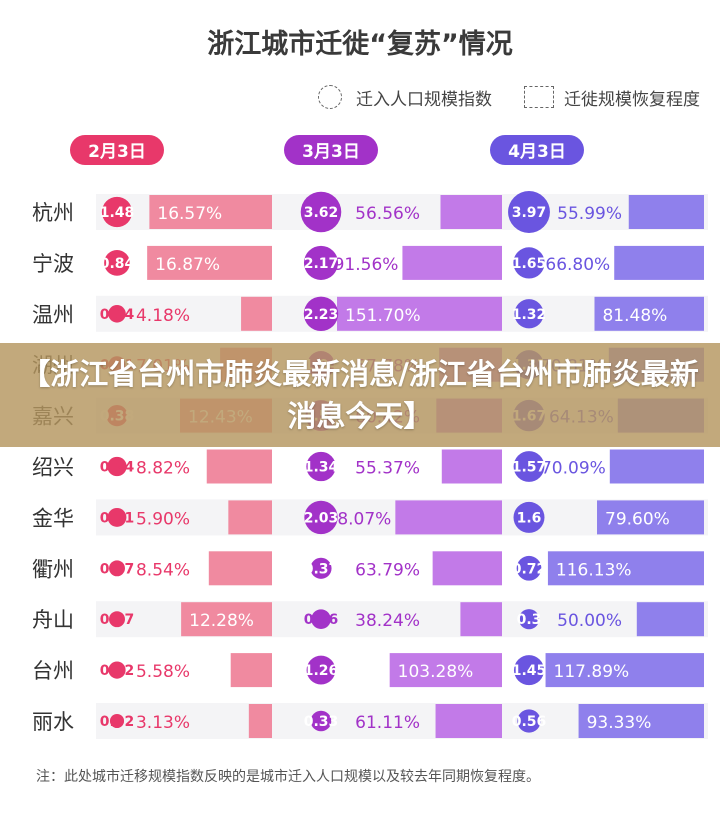 The image size is (720, 814). I want to click on category-label: 金华, so click(53, 518).